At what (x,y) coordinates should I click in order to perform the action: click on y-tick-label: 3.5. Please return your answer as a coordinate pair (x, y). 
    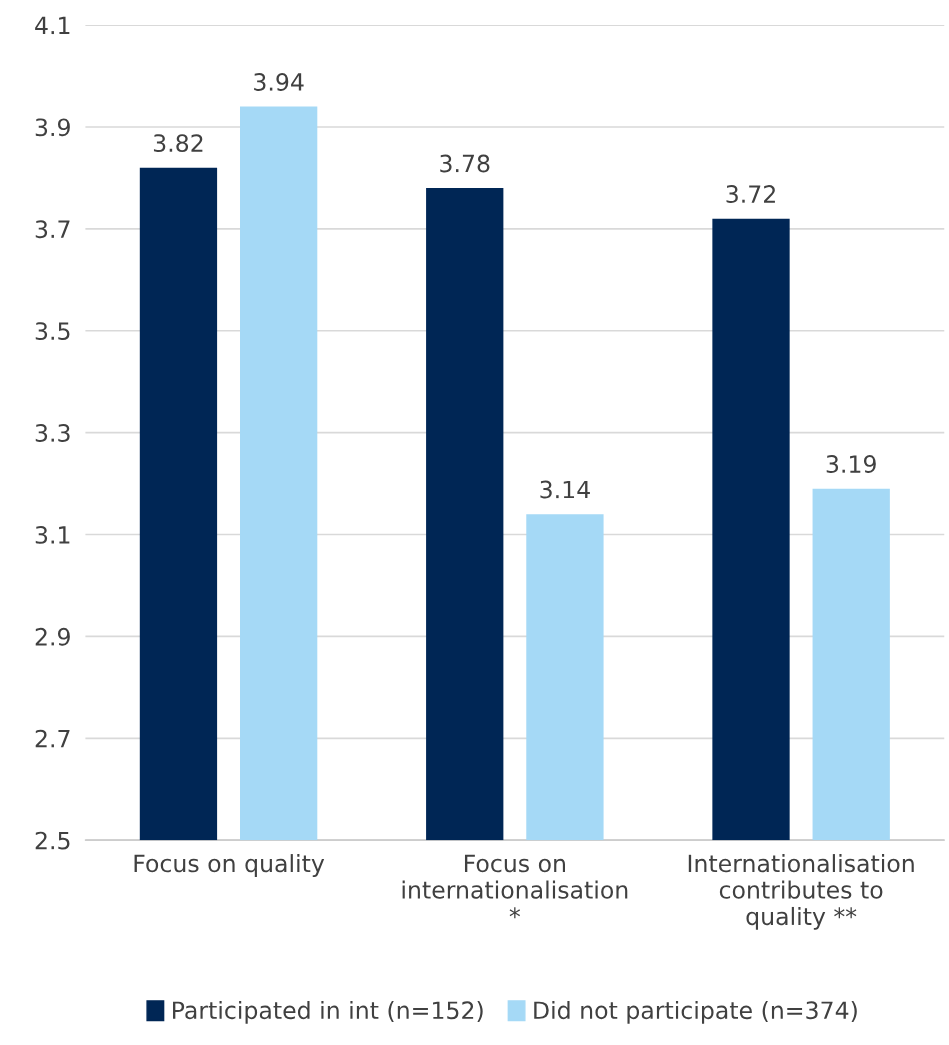
    Looking at the image, I should click on (52, 331).